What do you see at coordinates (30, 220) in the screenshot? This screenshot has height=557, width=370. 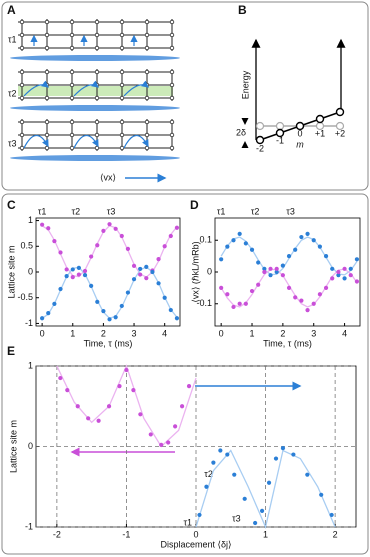 I see `y-tick-label: 1` at bounding box center [30, 220].